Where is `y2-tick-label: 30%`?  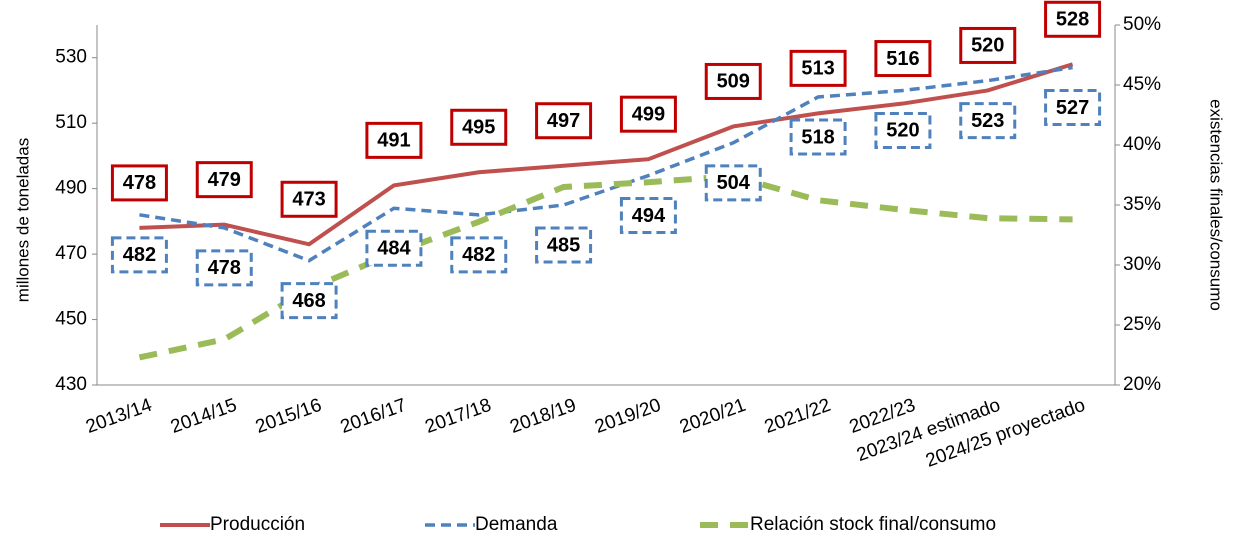
y2-tick-label: 30% is located at coordinates (1142, 264).